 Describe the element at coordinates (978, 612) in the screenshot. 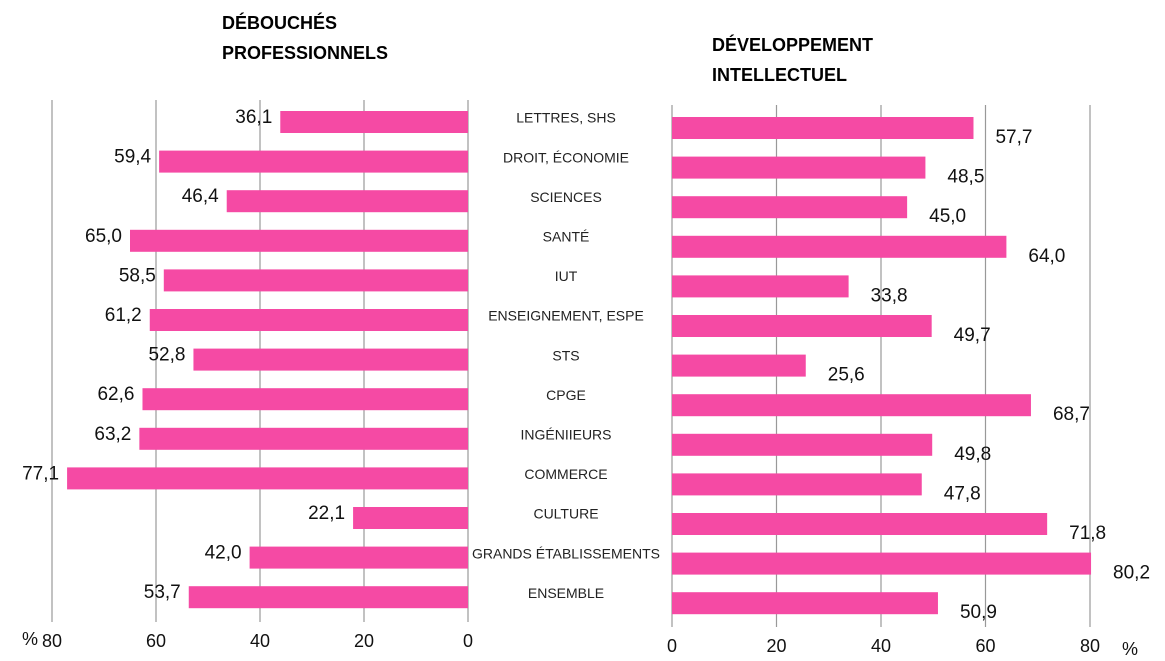

I see `value-label: 50,9` at that location.